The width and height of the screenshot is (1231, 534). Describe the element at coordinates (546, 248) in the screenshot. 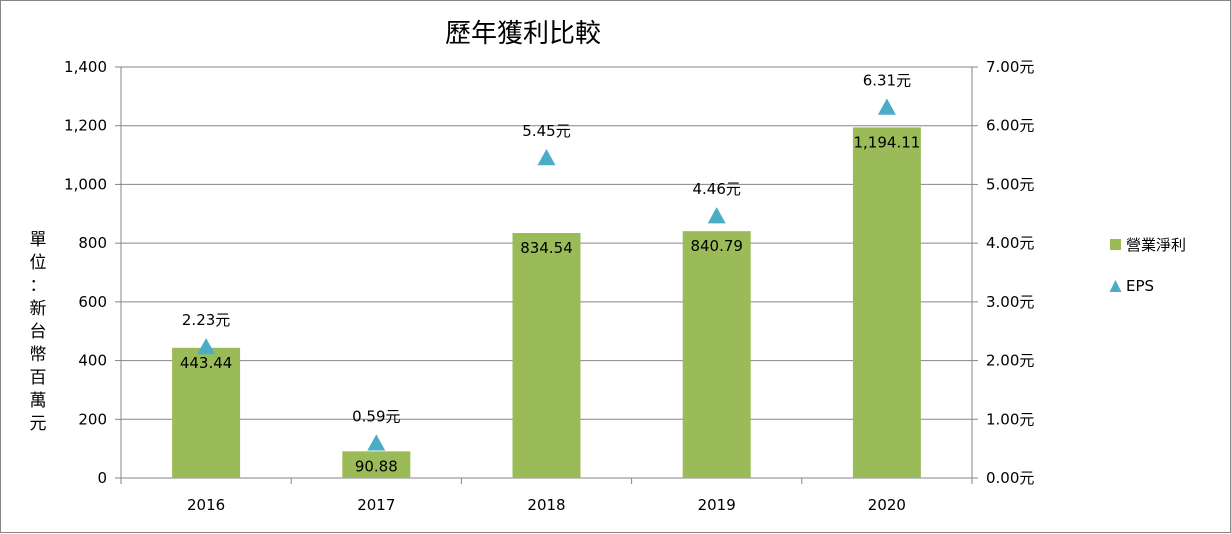

I see `bar-value-label: 834.54` at that location.